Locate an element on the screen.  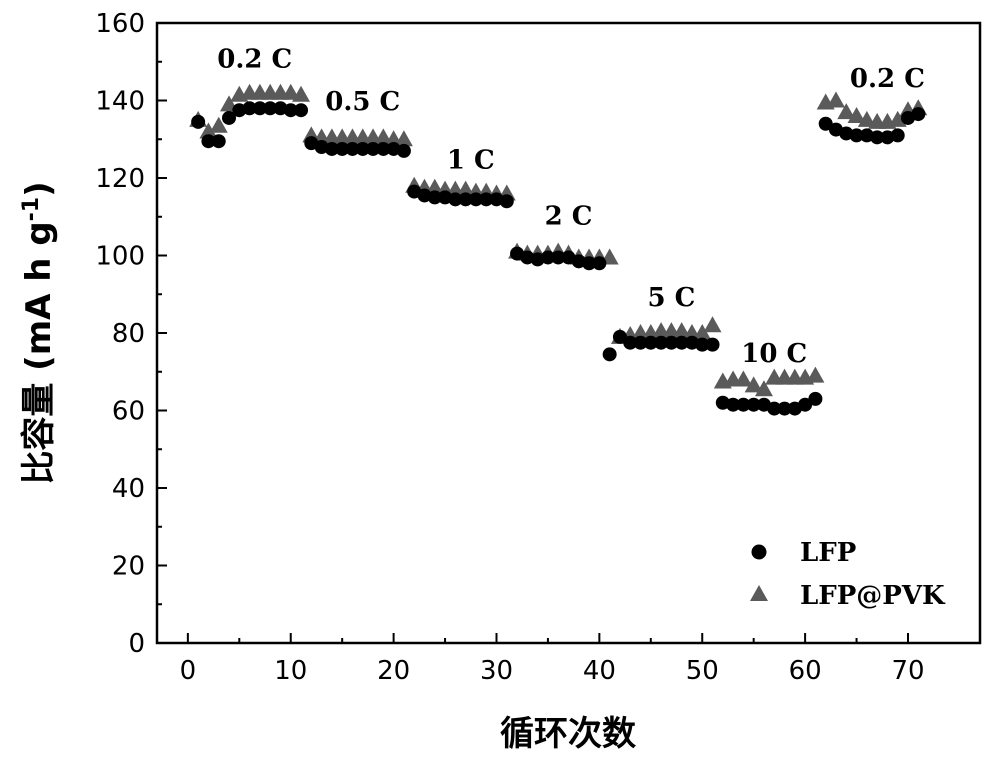
x-tick-label: 20 is located at coordinates (393, 671).